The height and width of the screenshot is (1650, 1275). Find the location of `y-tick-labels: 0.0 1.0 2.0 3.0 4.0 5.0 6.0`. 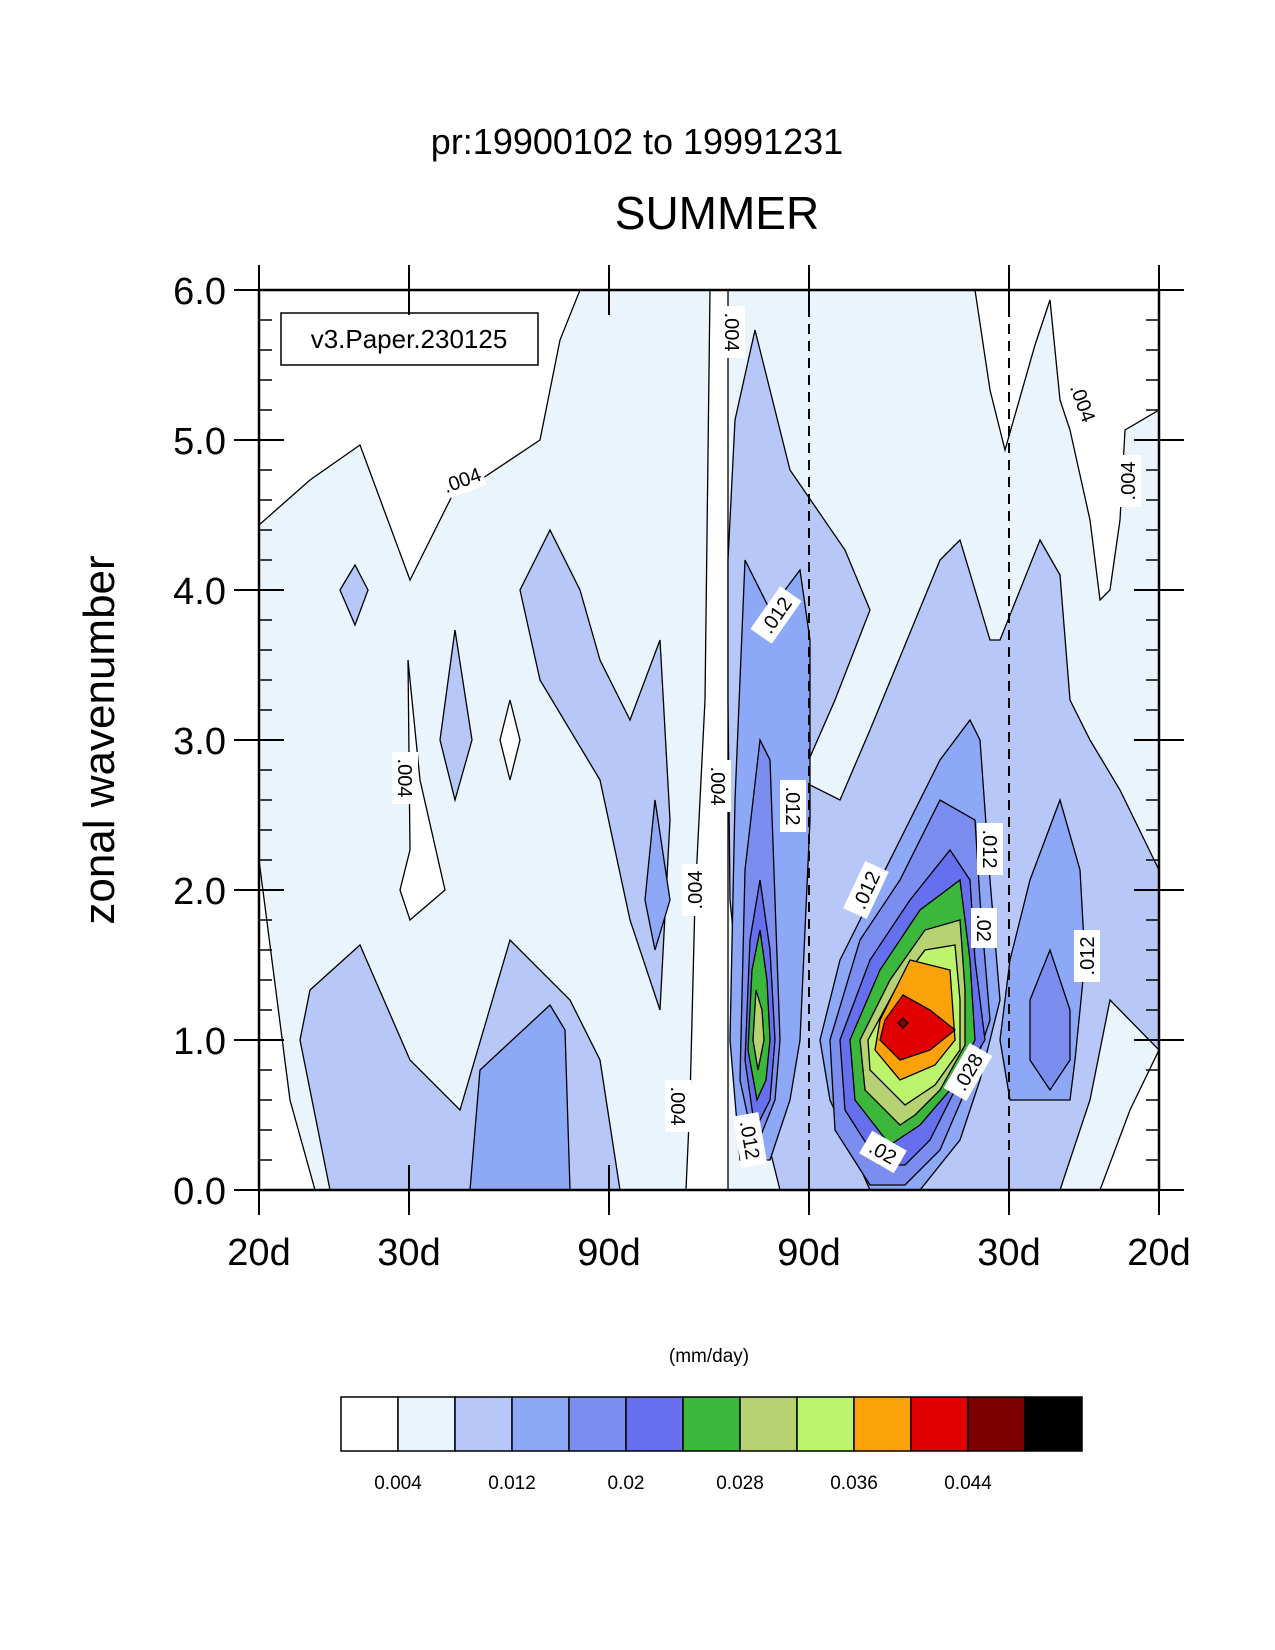

y-tick-labels: 0.0 1.0 2.0 3.0 4.0 5.0 6.0 is located at coordinates (199, 742).